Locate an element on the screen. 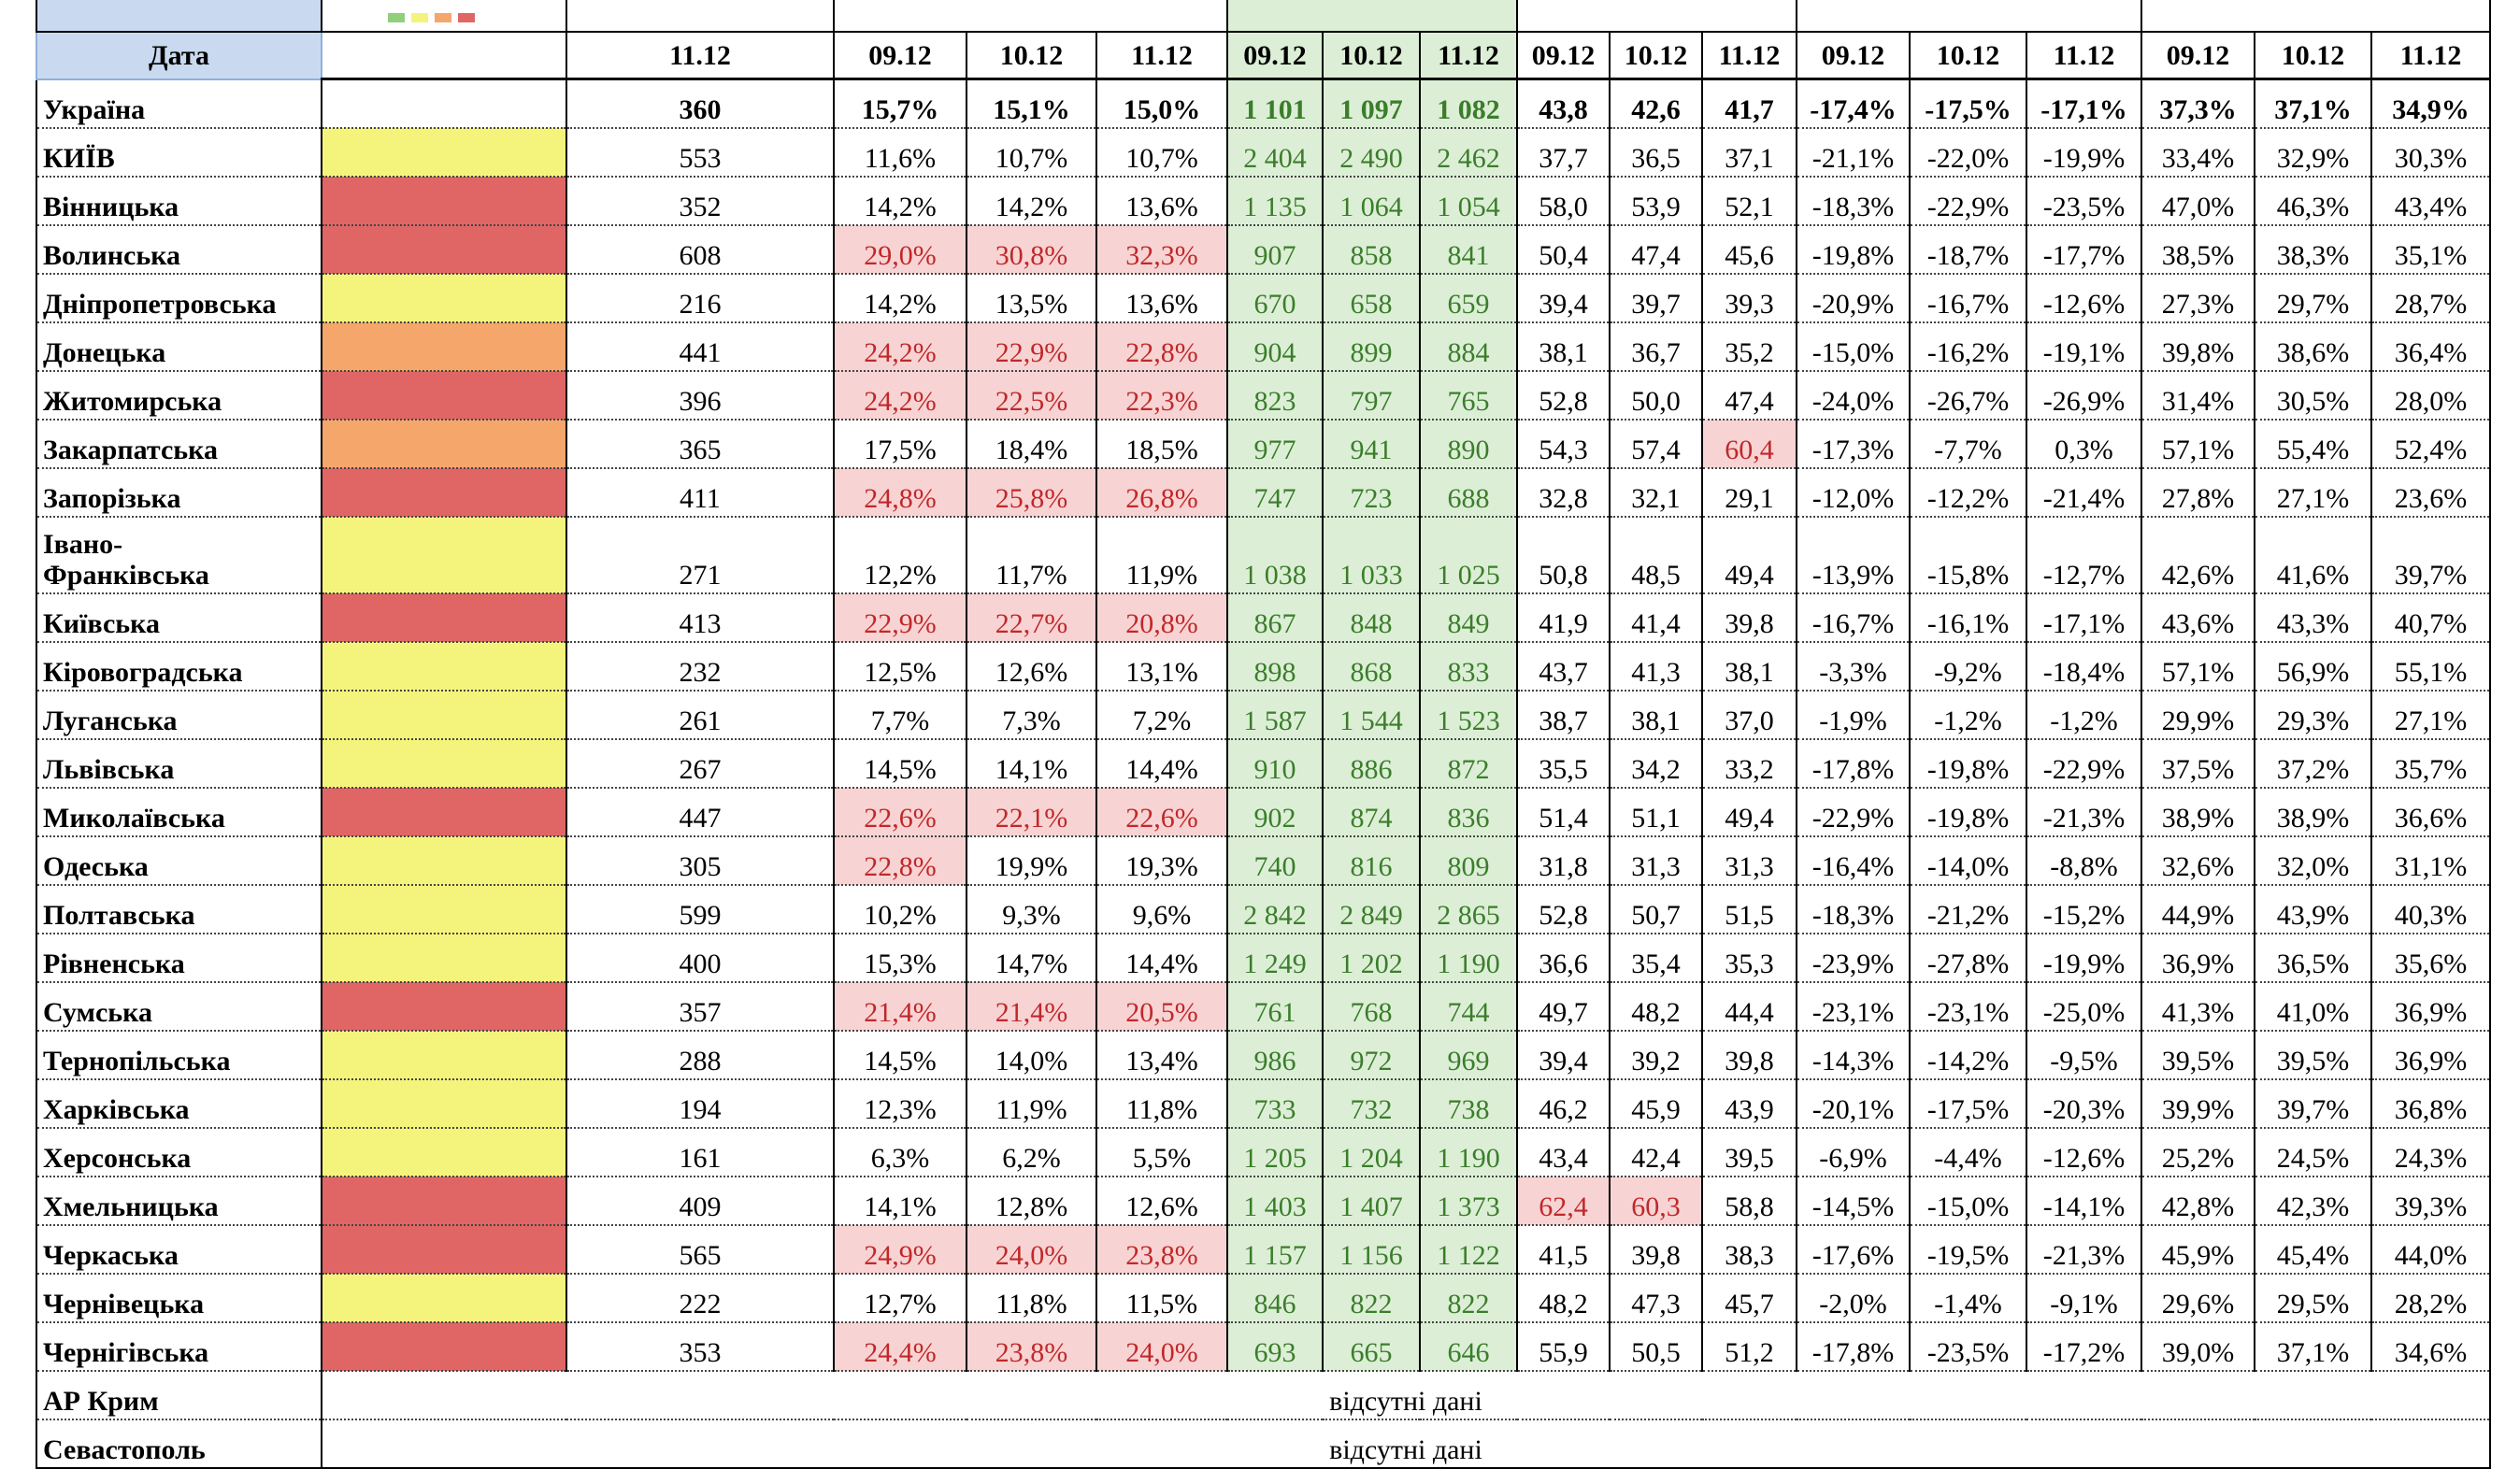 The width and height of the screenshot is (2520, 1469). value-cell: -14,3% is located at coordinates (1853, 1055).